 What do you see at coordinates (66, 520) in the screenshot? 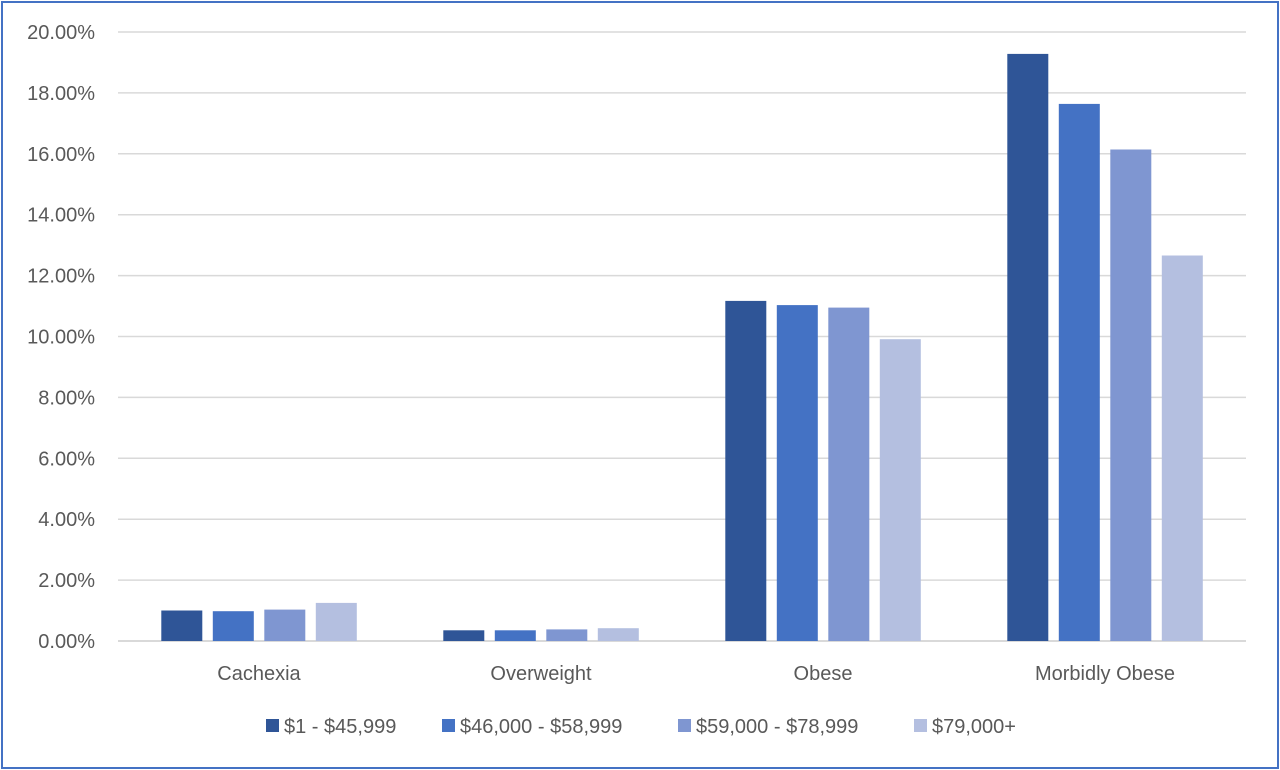
I see `y-tick-label: 4.00%` at bounding box center [66, 520].